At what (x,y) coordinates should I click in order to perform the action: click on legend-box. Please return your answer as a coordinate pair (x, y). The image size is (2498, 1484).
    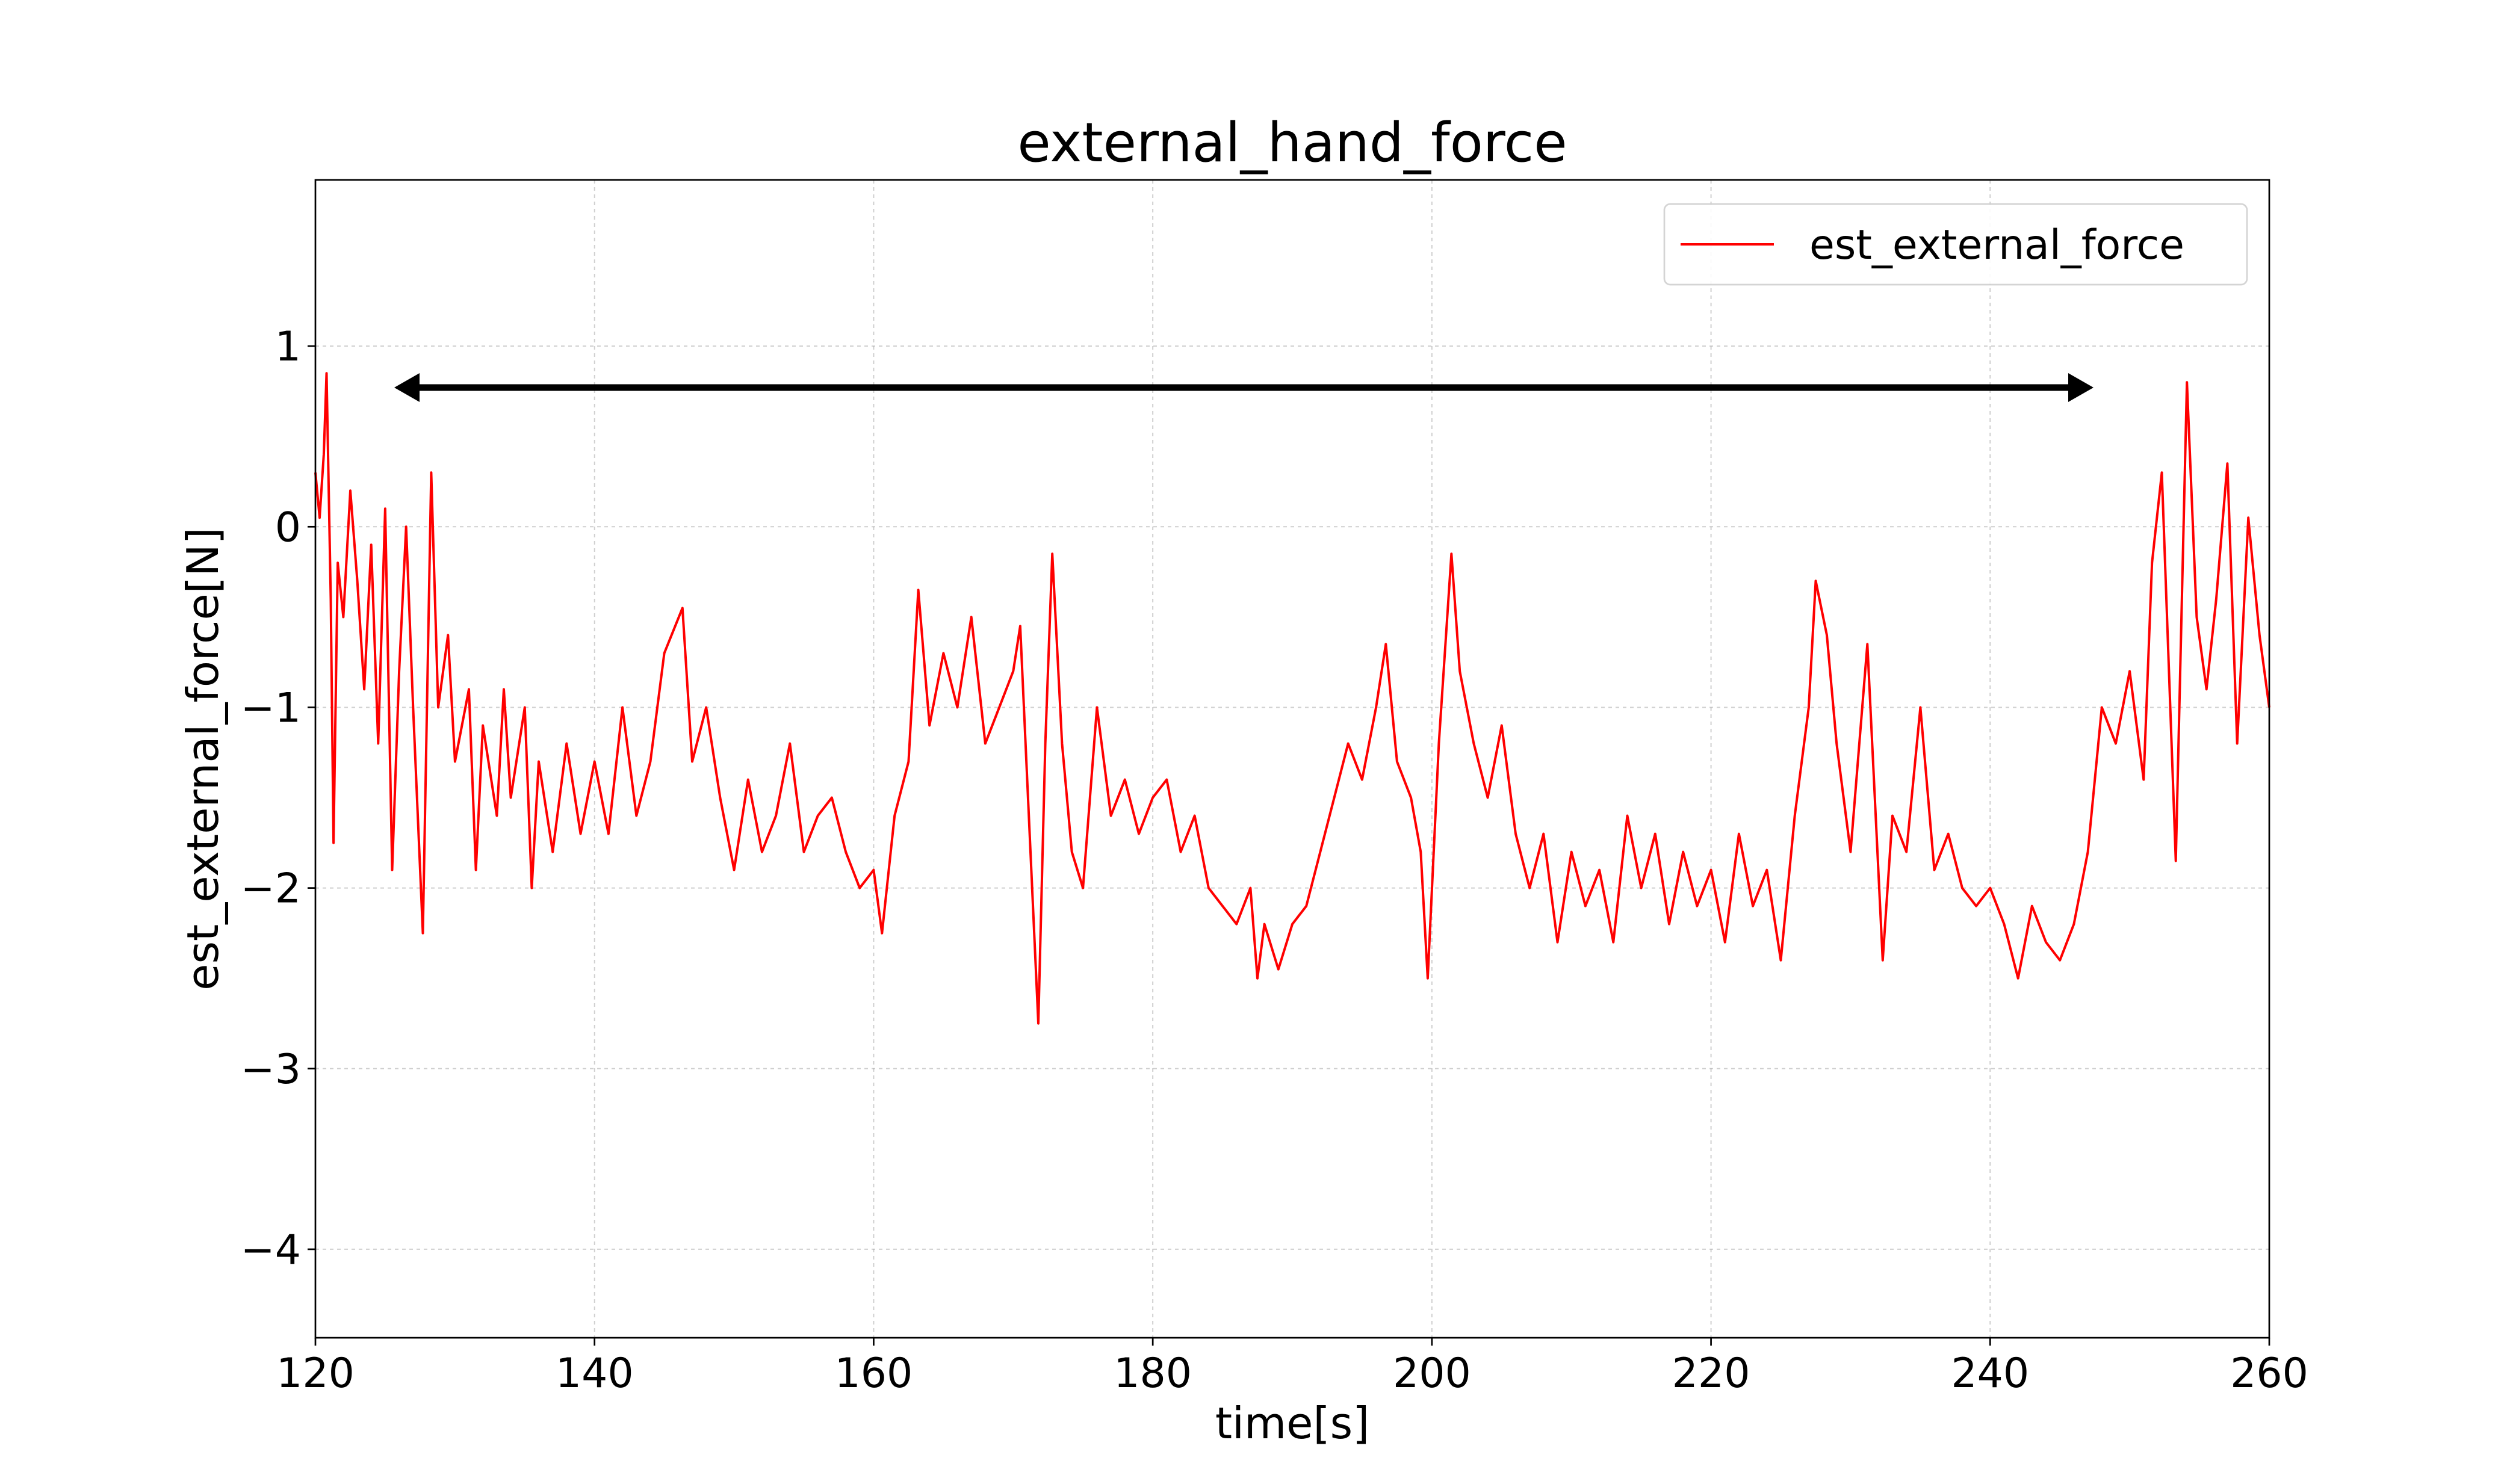
    Looking at the image, I should click on (1956, 244).